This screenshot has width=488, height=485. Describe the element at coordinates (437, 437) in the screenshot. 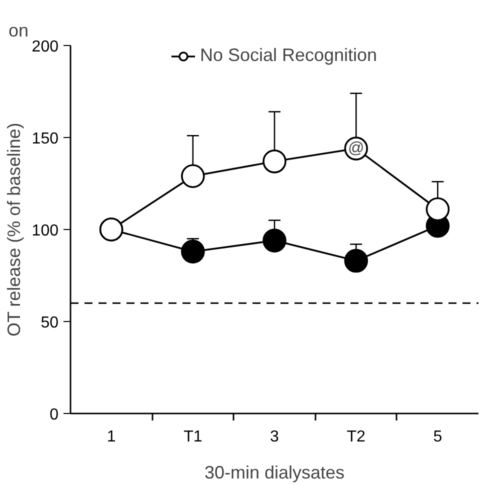

I see `x-tick-label: 5` at that location.